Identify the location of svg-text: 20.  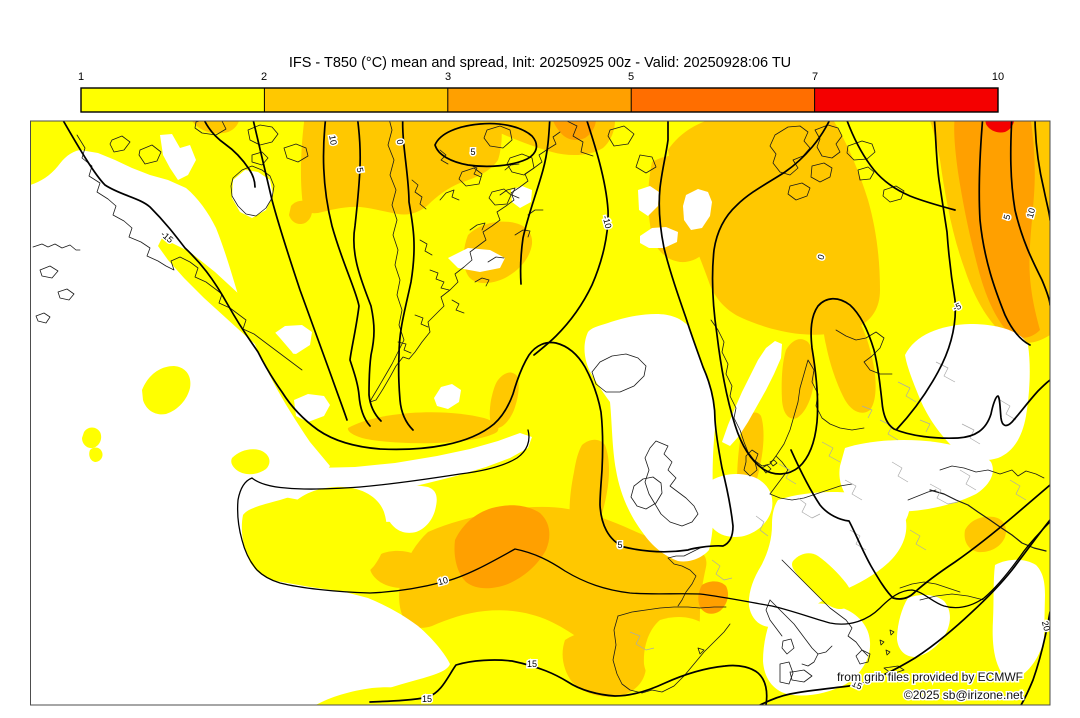
(1046, 626).